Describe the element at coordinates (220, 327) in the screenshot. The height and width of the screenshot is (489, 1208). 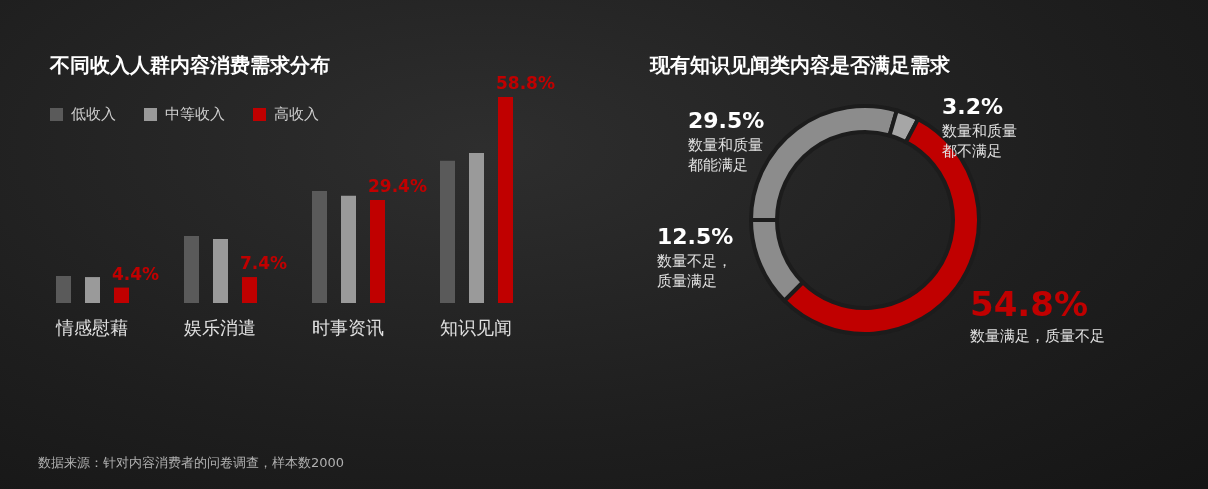
I see `x-tick-label: 娱乐消遣` at that location.